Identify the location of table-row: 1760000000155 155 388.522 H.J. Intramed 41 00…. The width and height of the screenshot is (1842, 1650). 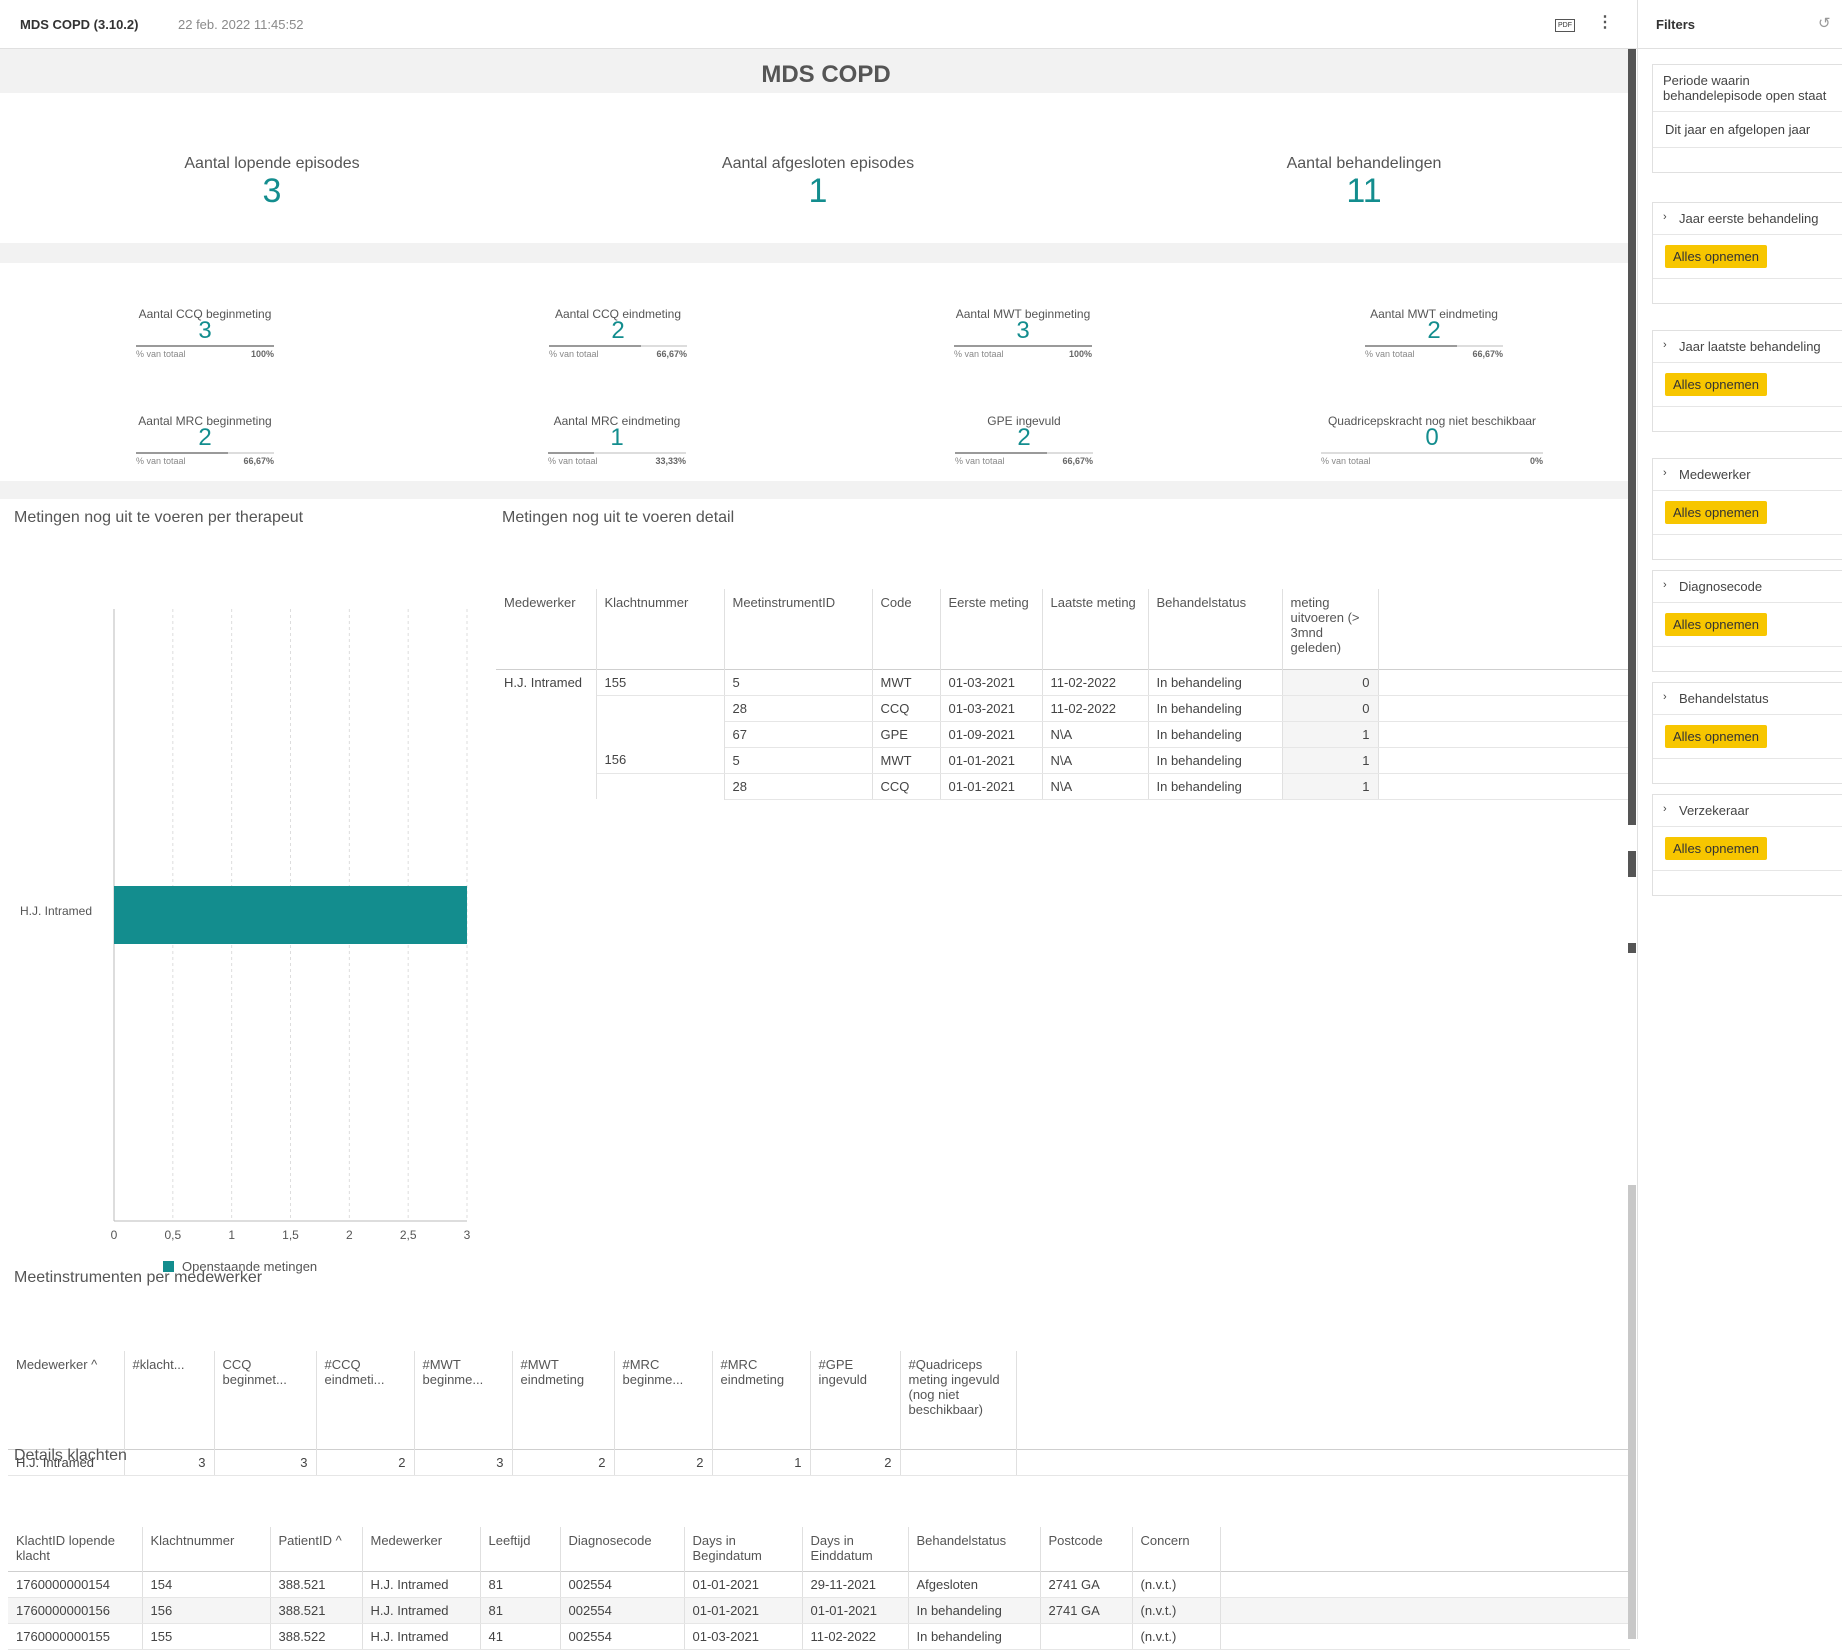
(819, 1636).